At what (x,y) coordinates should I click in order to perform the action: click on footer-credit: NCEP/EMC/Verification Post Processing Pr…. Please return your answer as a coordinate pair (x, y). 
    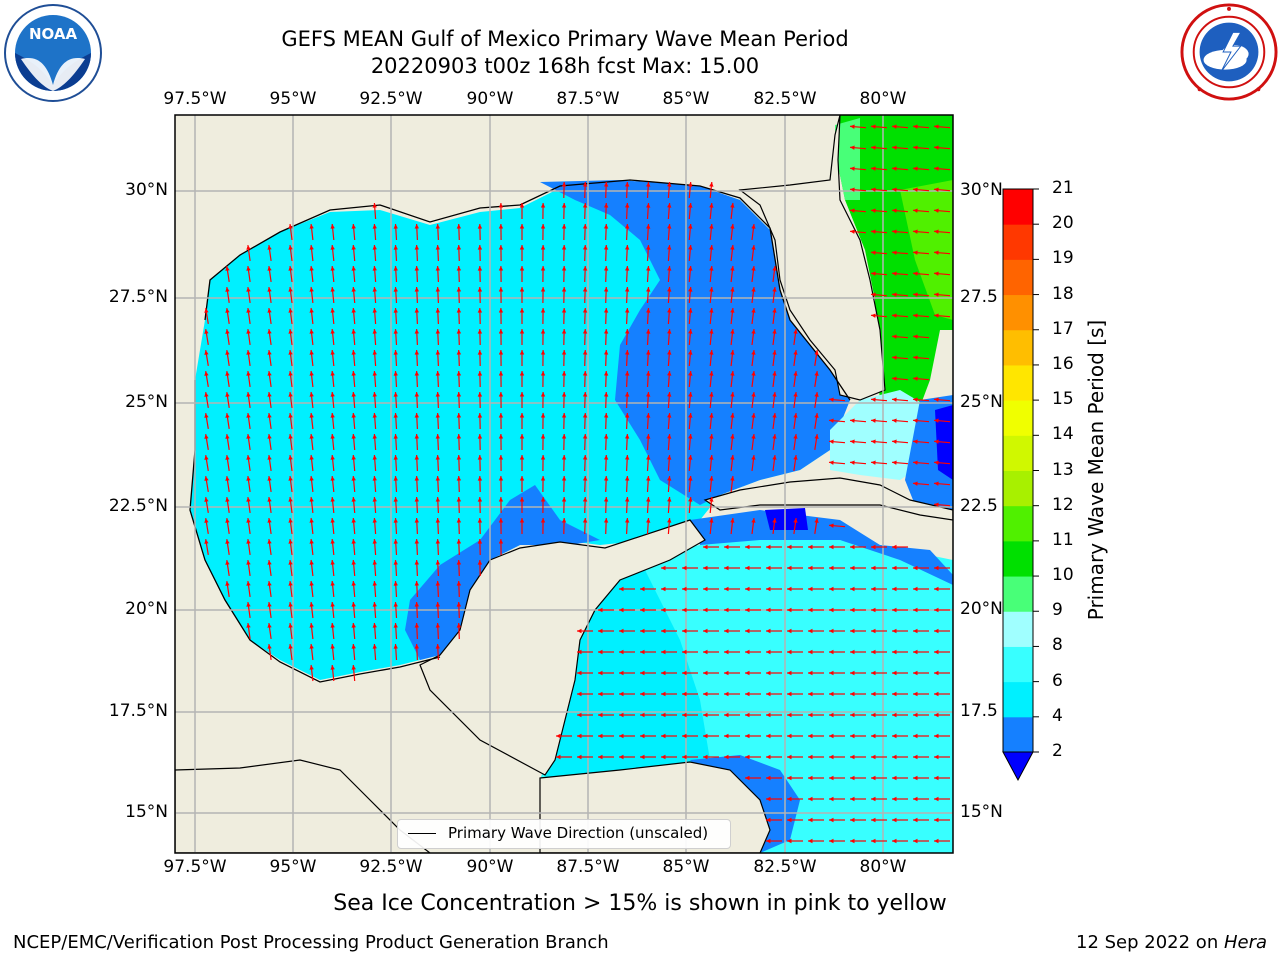
    Looking at the image, I should click on (311, 942).